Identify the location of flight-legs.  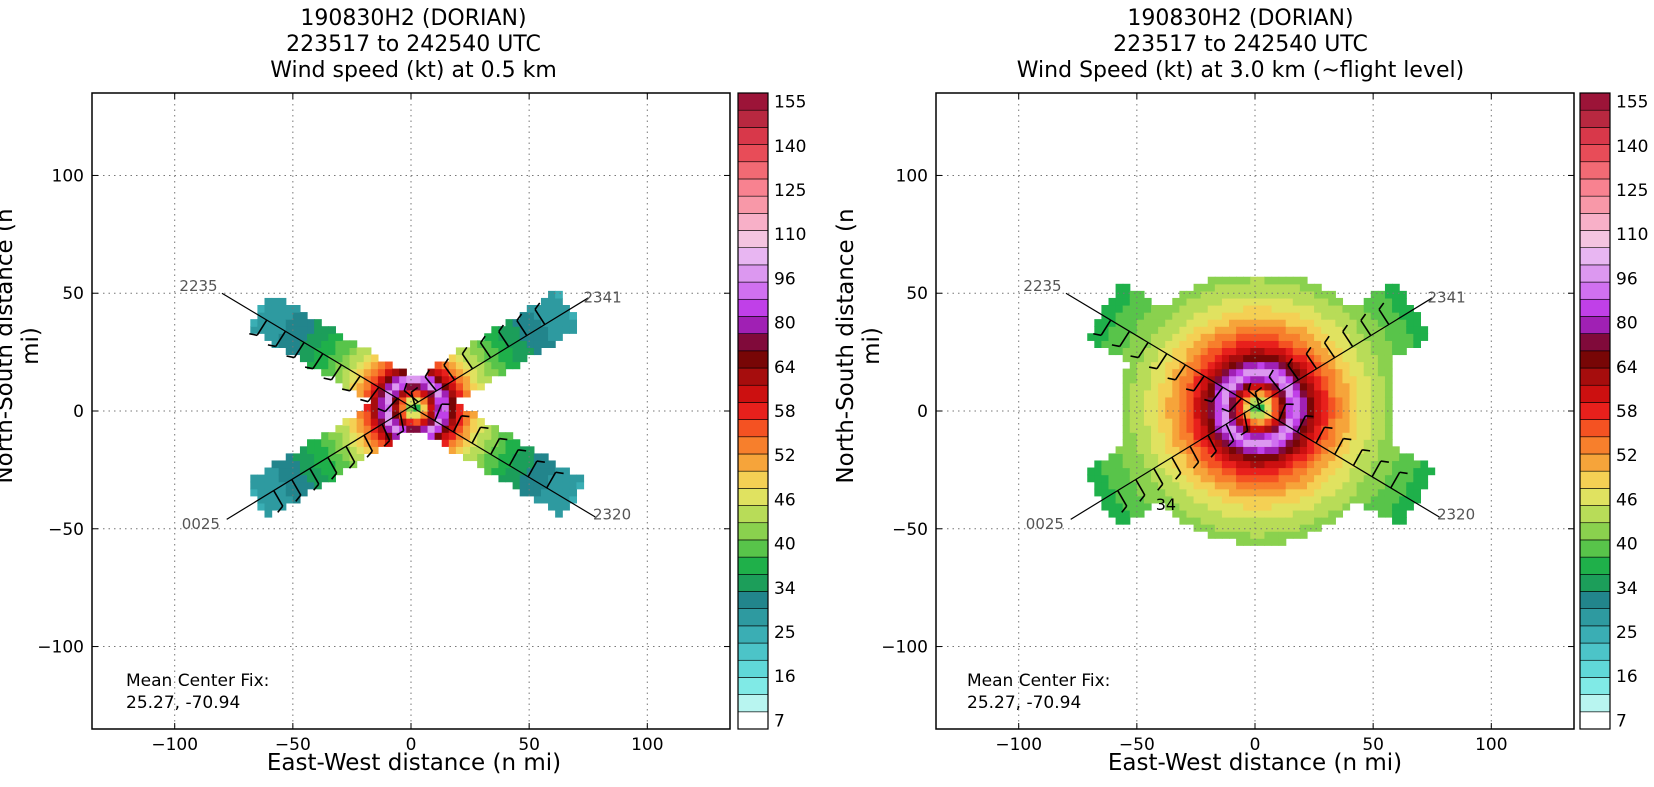
(1252, 406).